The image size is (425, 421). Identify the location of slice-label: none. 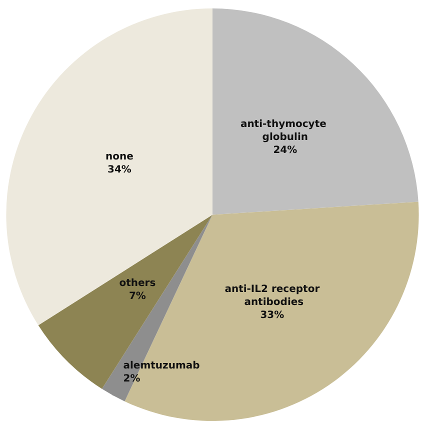
(120, 157).